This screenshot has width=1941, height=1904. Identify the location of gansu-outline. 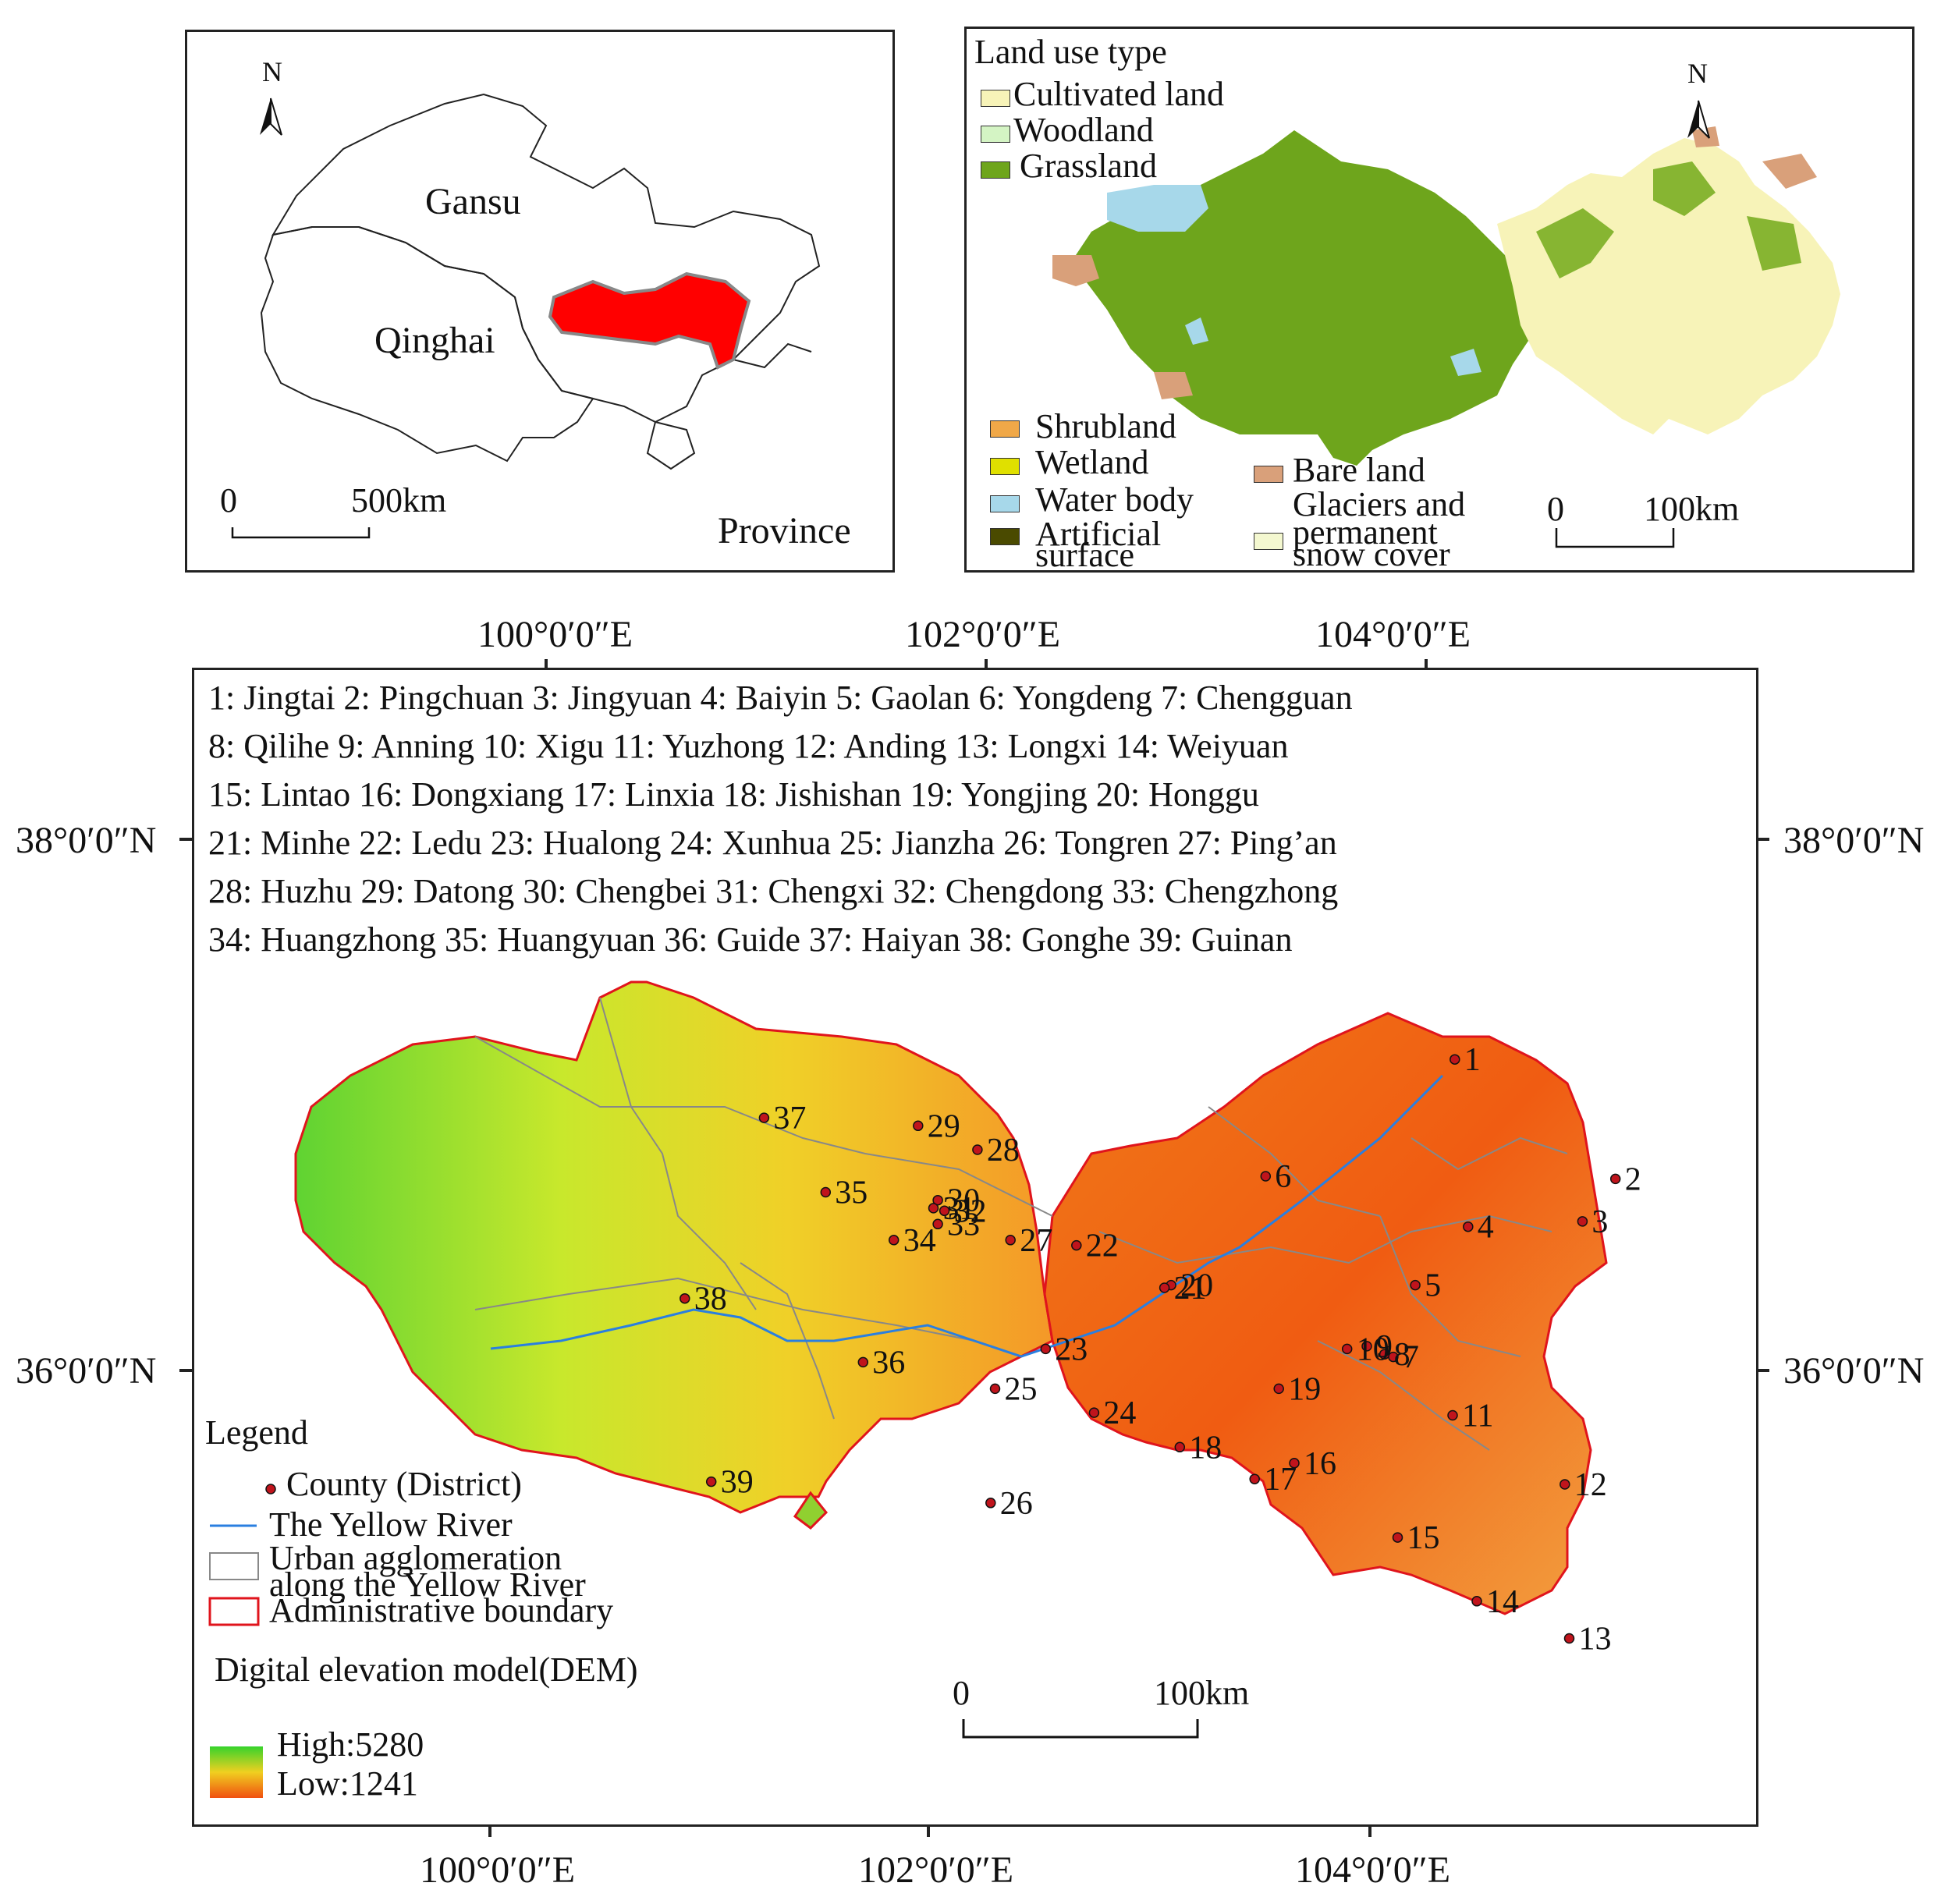
(546, 258).